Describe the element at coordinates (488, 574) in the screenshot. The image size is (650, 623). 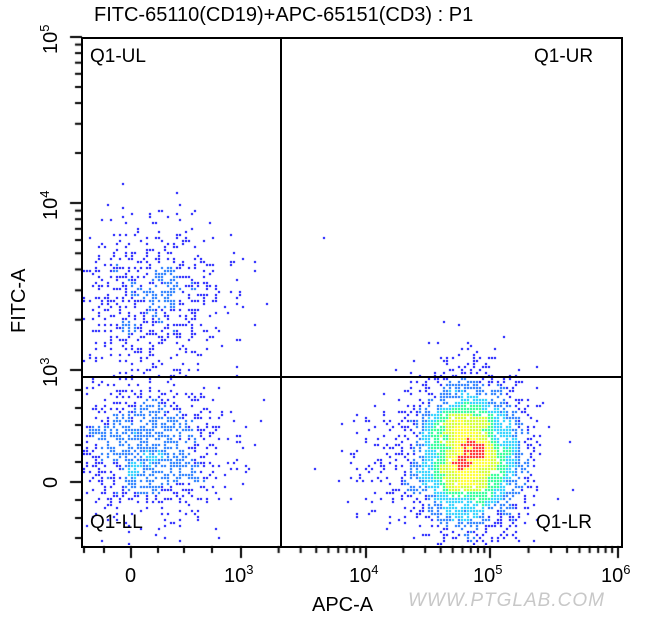
I see `x-tick-label: 10⁵` at that location.